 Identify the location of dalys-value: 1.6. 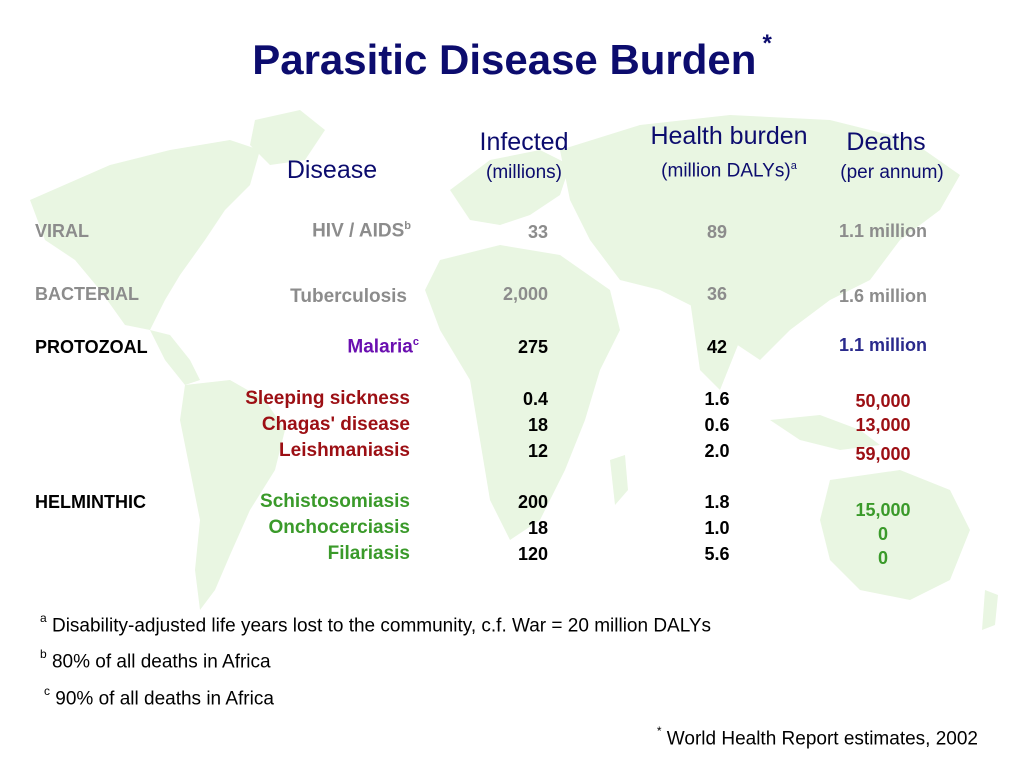
(717, 399).